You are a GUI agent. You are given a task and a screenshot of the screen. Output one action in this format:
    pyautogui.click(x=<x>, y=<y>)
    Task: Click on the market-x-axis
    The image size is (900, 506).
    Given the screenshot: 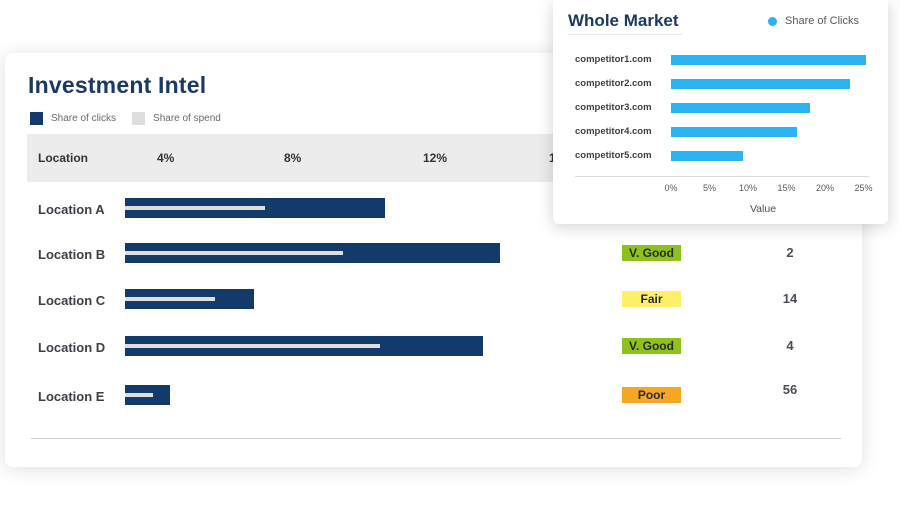 What is the action you would take?
    pyautogui.click(x=722, y=176)
    